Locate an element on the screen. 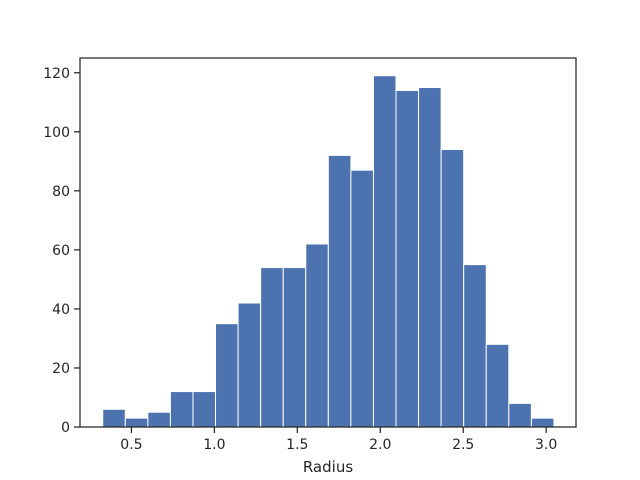 Image resolution: width=640 pixels, height=480 pixels. y-tick-label: 120 is located at coordinates (56, 74).